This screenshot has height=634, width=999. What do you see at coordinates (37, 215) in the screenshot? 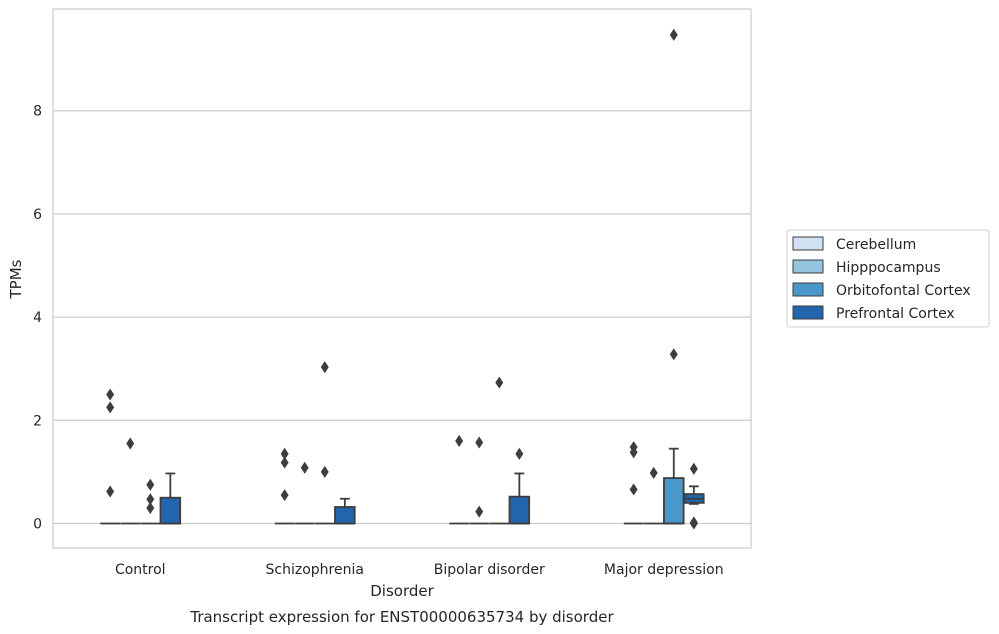
I see `y-tick-label-6: 6` at bounding box center [37, 215].